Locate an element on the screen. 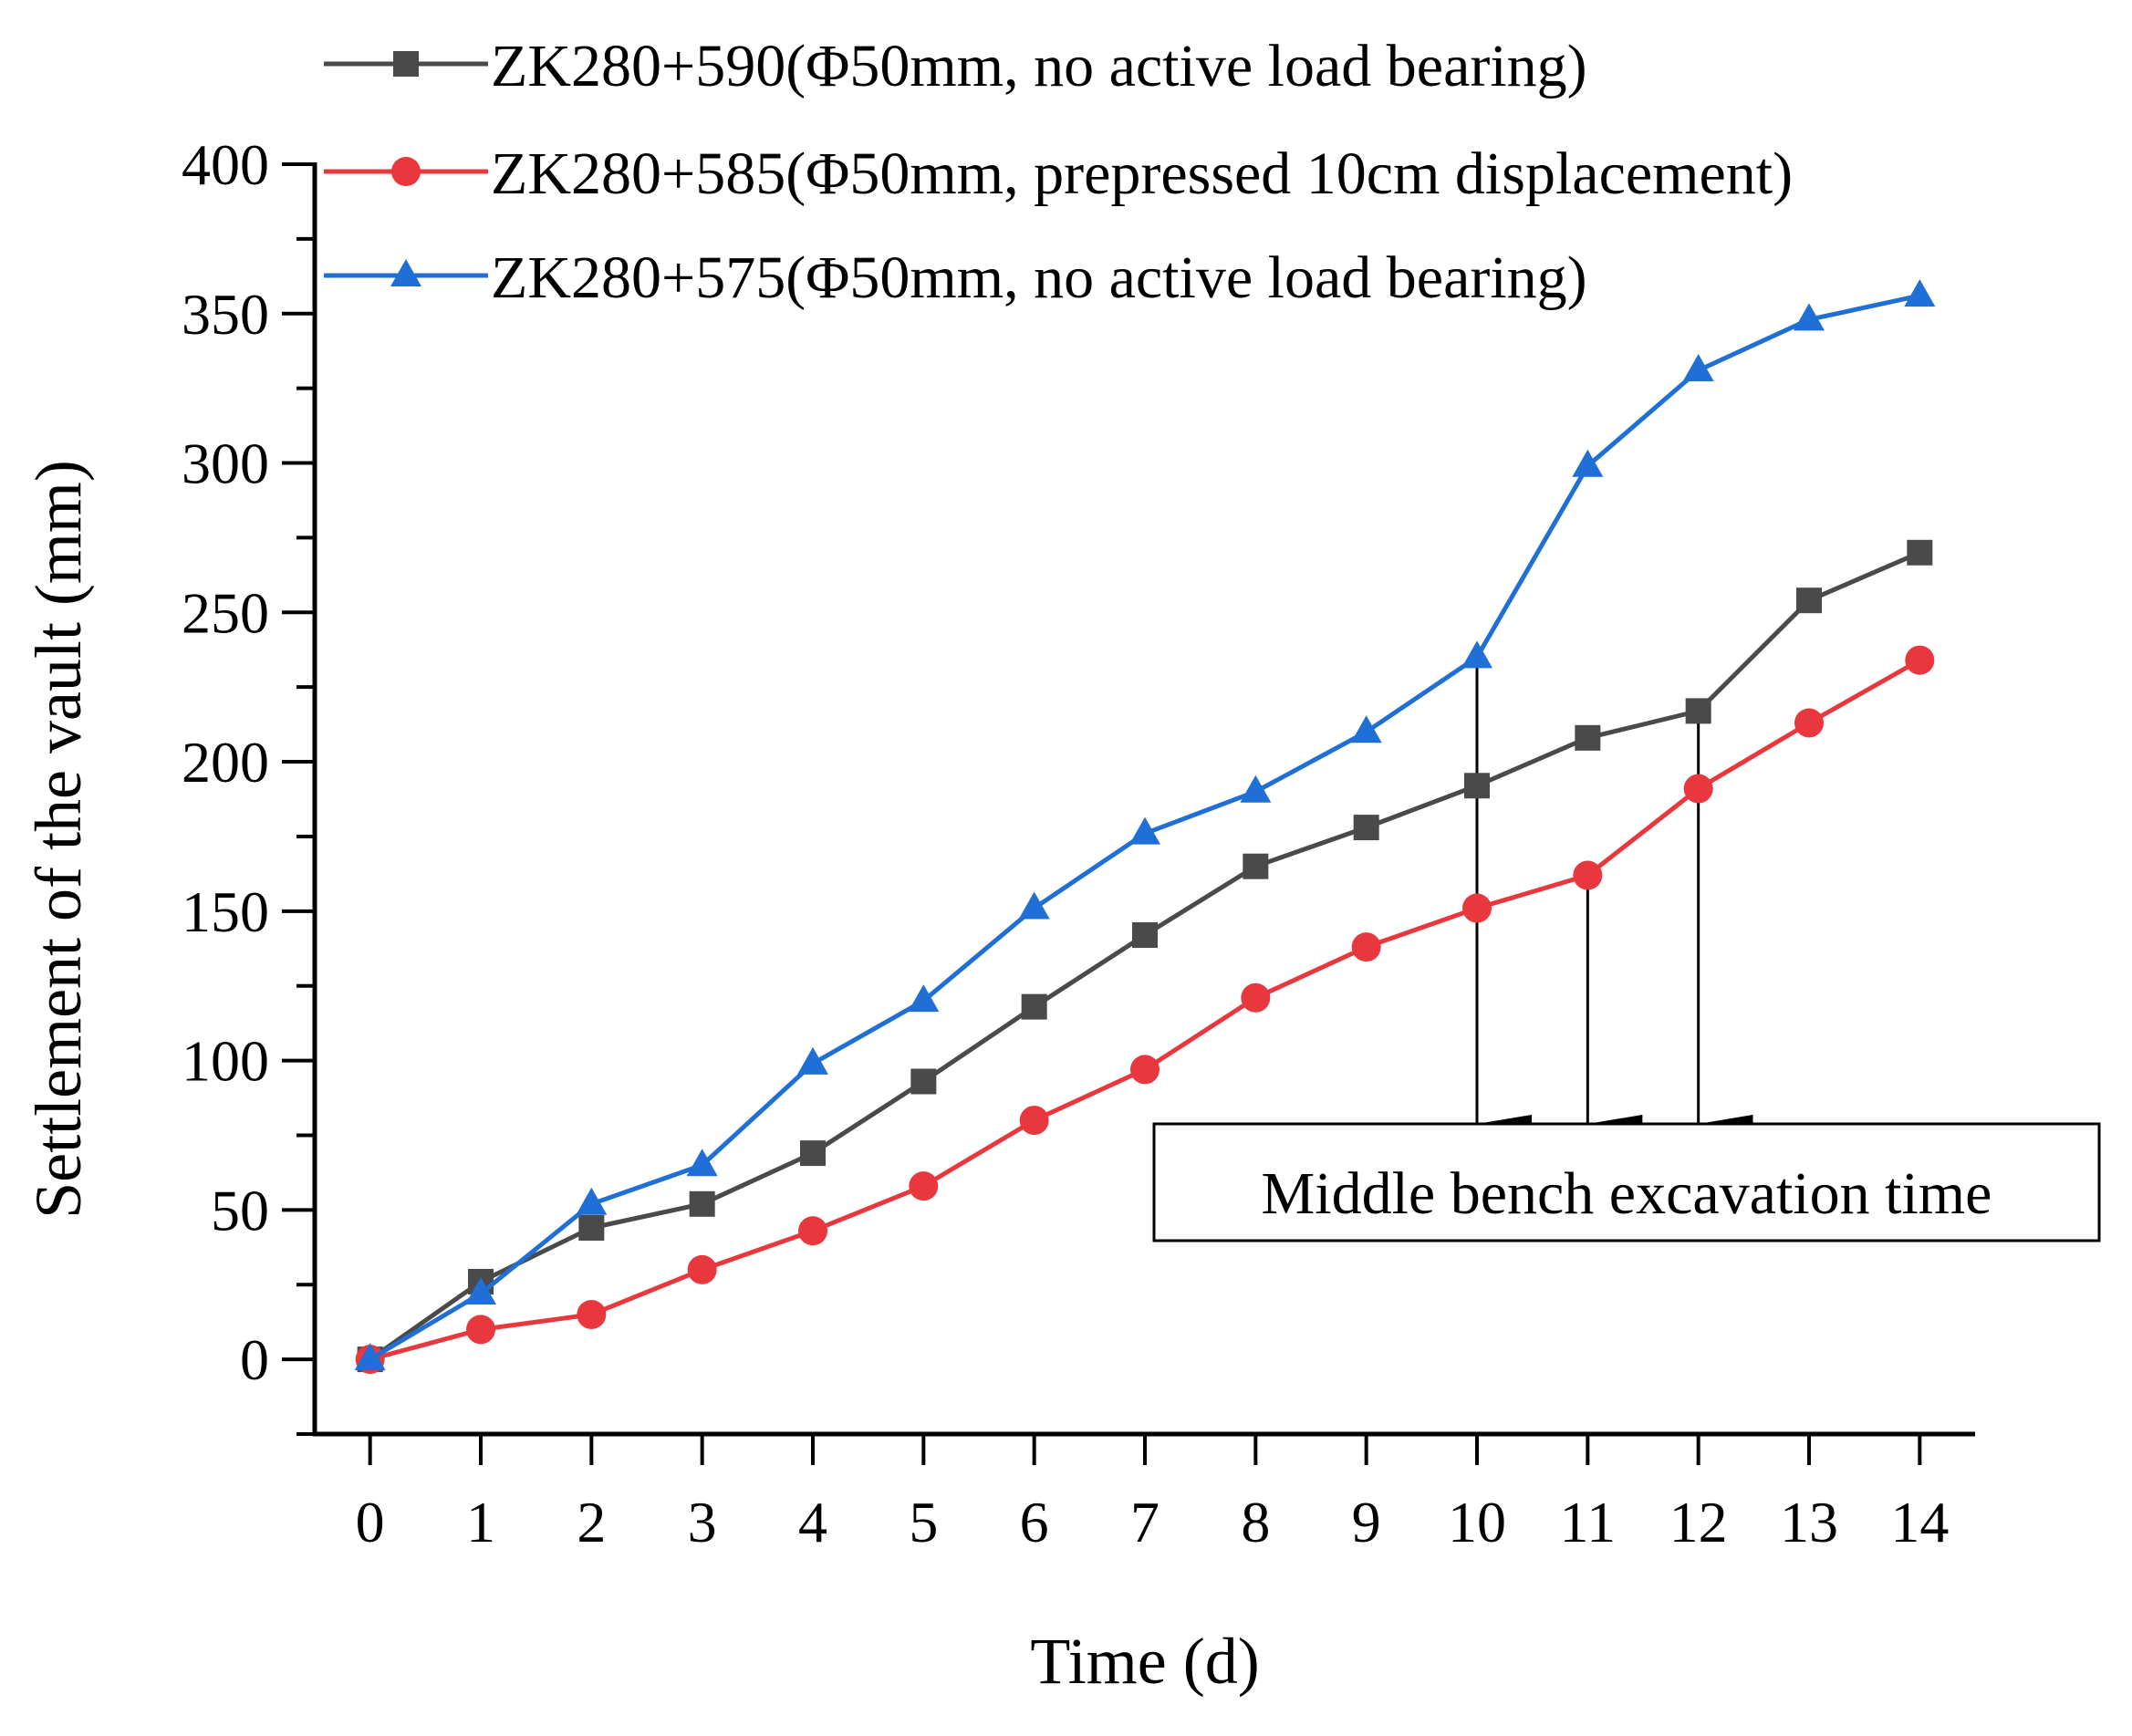  x-tick-label: 9 is located at coordinates (1366, 1522).